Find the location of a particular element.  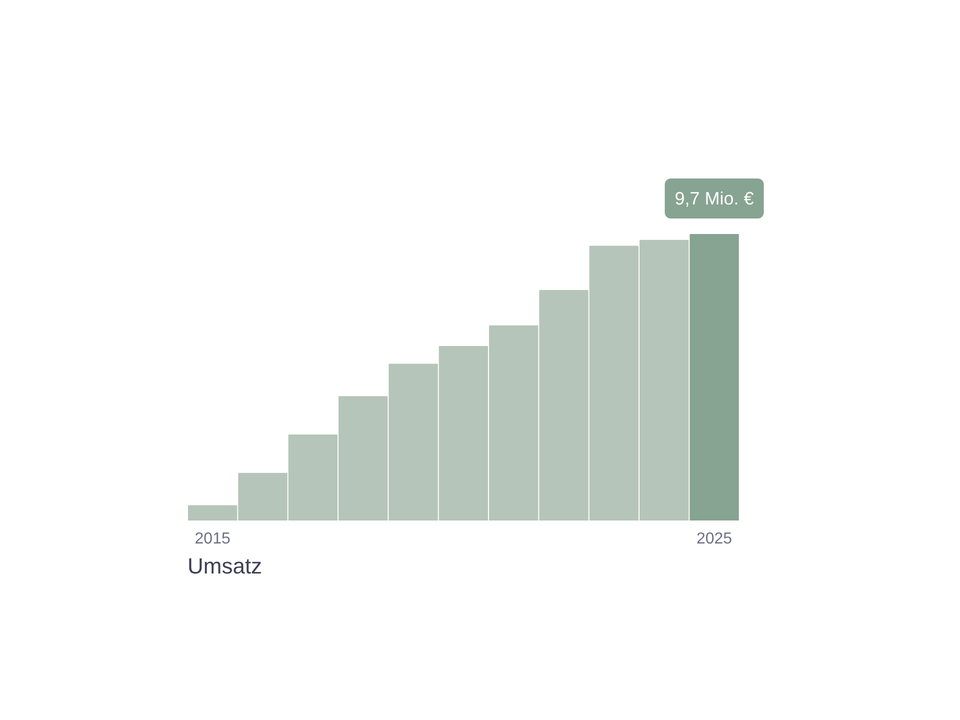

x-tick-label: 2025 is located at coordinates (714, 539).